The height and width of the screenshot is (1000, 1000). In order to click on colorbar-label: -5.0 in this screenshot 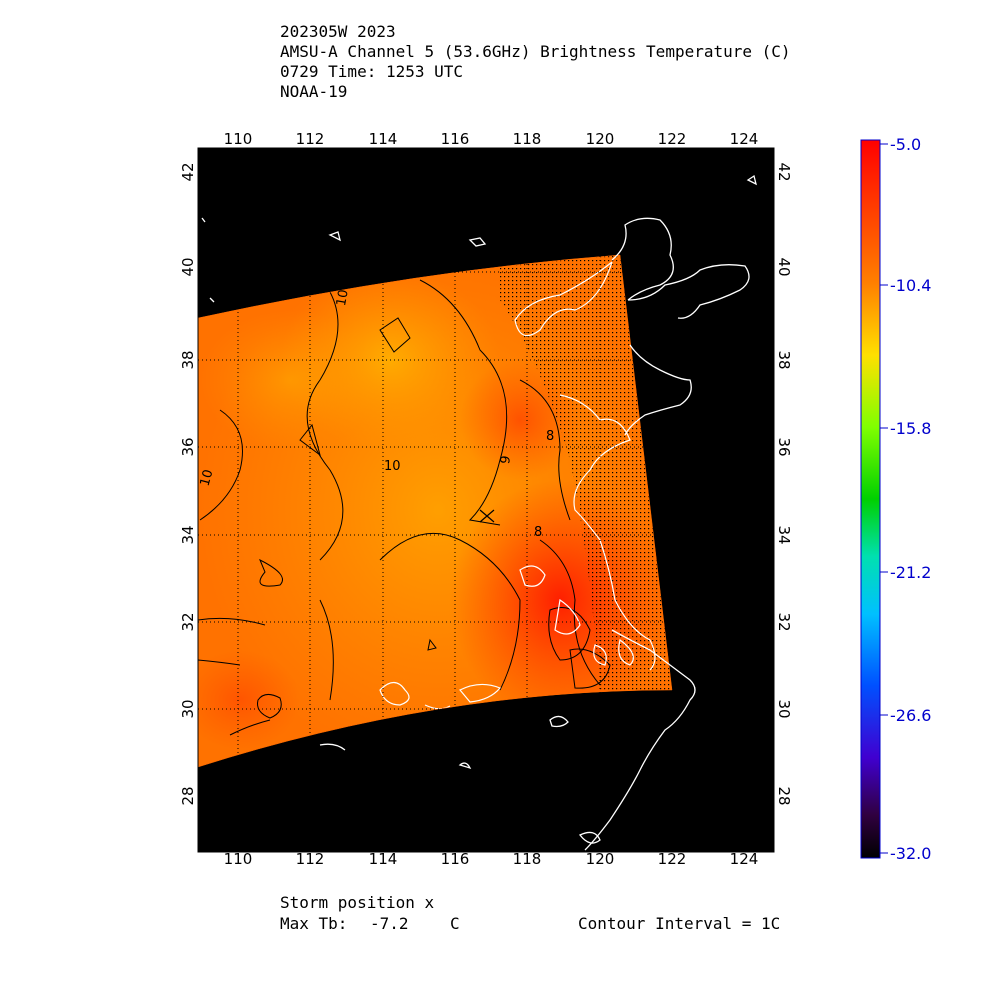, I will do `click(905, 144)`.